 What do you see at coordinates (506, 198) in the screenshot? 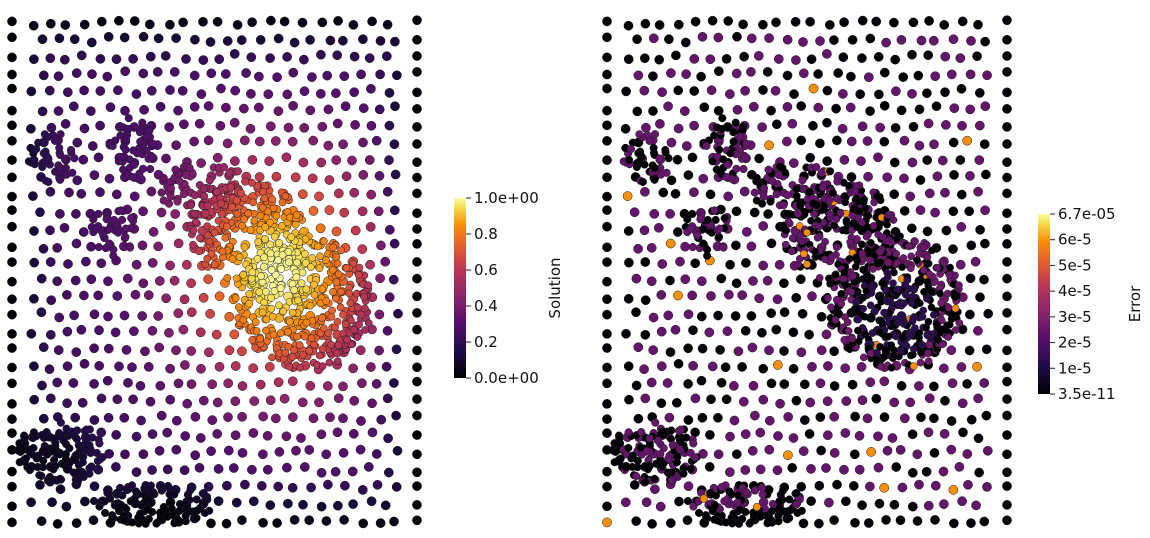
I see `solution-colorbar-tick-label: 1.0e+00` at bounding box center [506, 198].